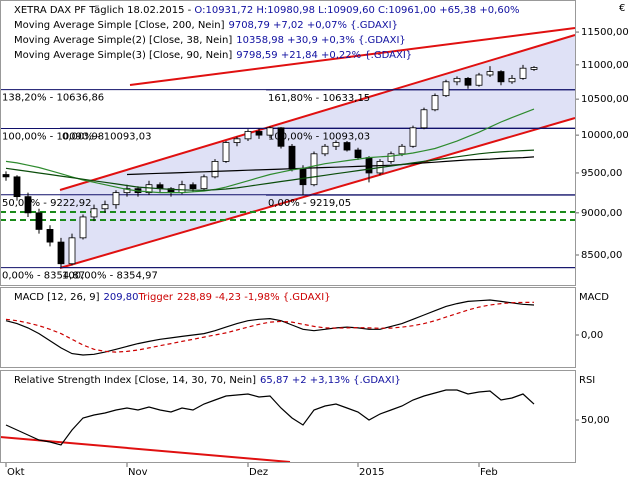 The height and width of the screenshot is (480, 640). Describe the element at coordinates (319, 98) in the screenshot. I see `fib-label: 161,80% - 10633,15` at that location.